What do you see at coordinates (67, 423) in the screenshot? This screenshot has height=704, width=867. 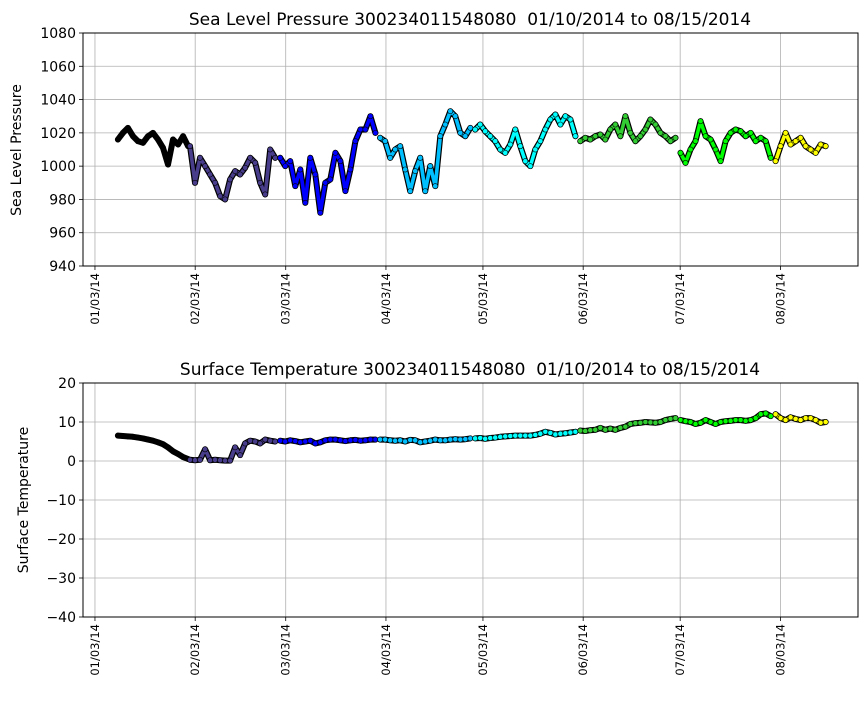 I see `y-tick-label: 10` at bounding box center [67, 423].